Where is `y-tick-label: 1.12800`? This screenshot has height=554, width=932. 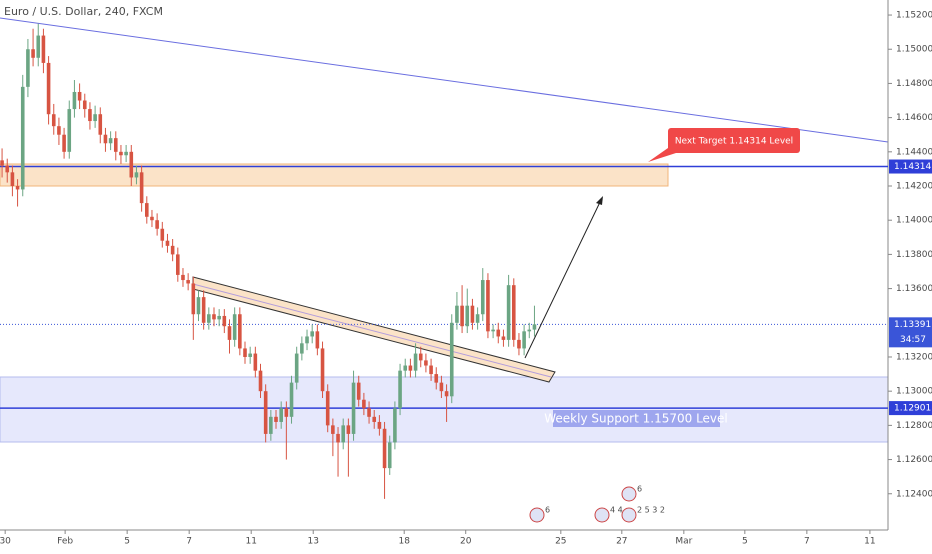 y-tick-label: 1.12800 is located at coordinates (914, 426).